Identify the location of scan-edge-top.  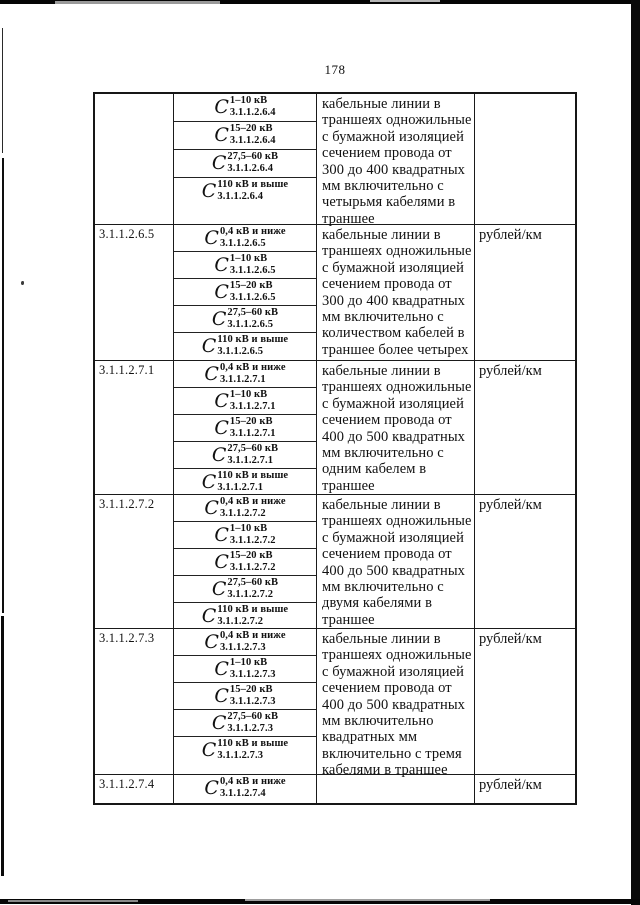
(320, 2).